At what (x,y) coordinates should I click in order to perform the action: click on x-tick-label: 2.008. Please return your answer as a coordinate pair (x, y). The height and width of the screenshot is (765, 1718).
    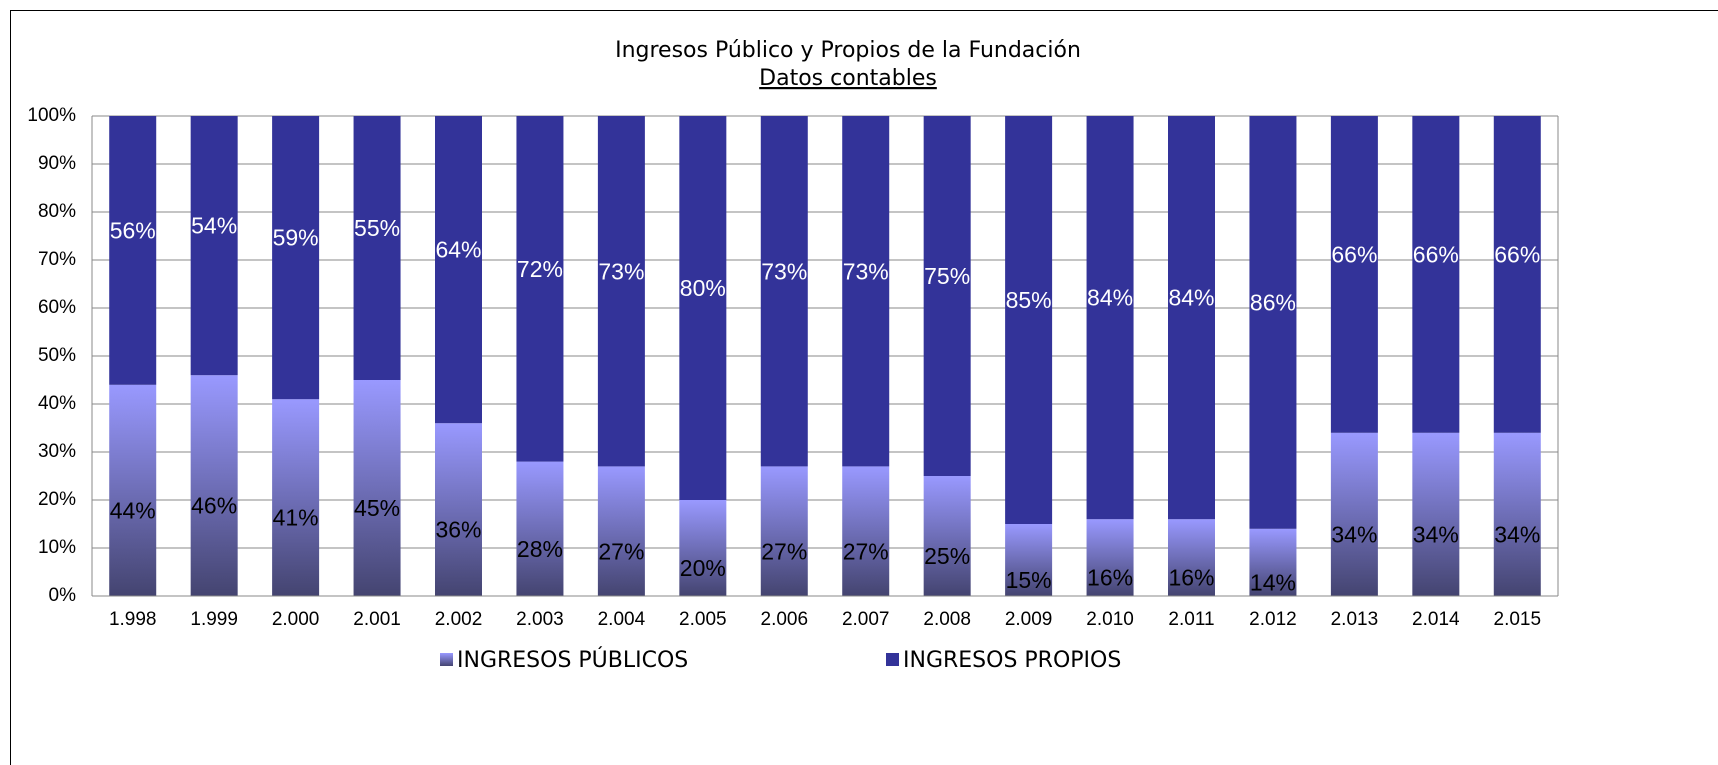
    Looking at the image, I should click on (947, 619).